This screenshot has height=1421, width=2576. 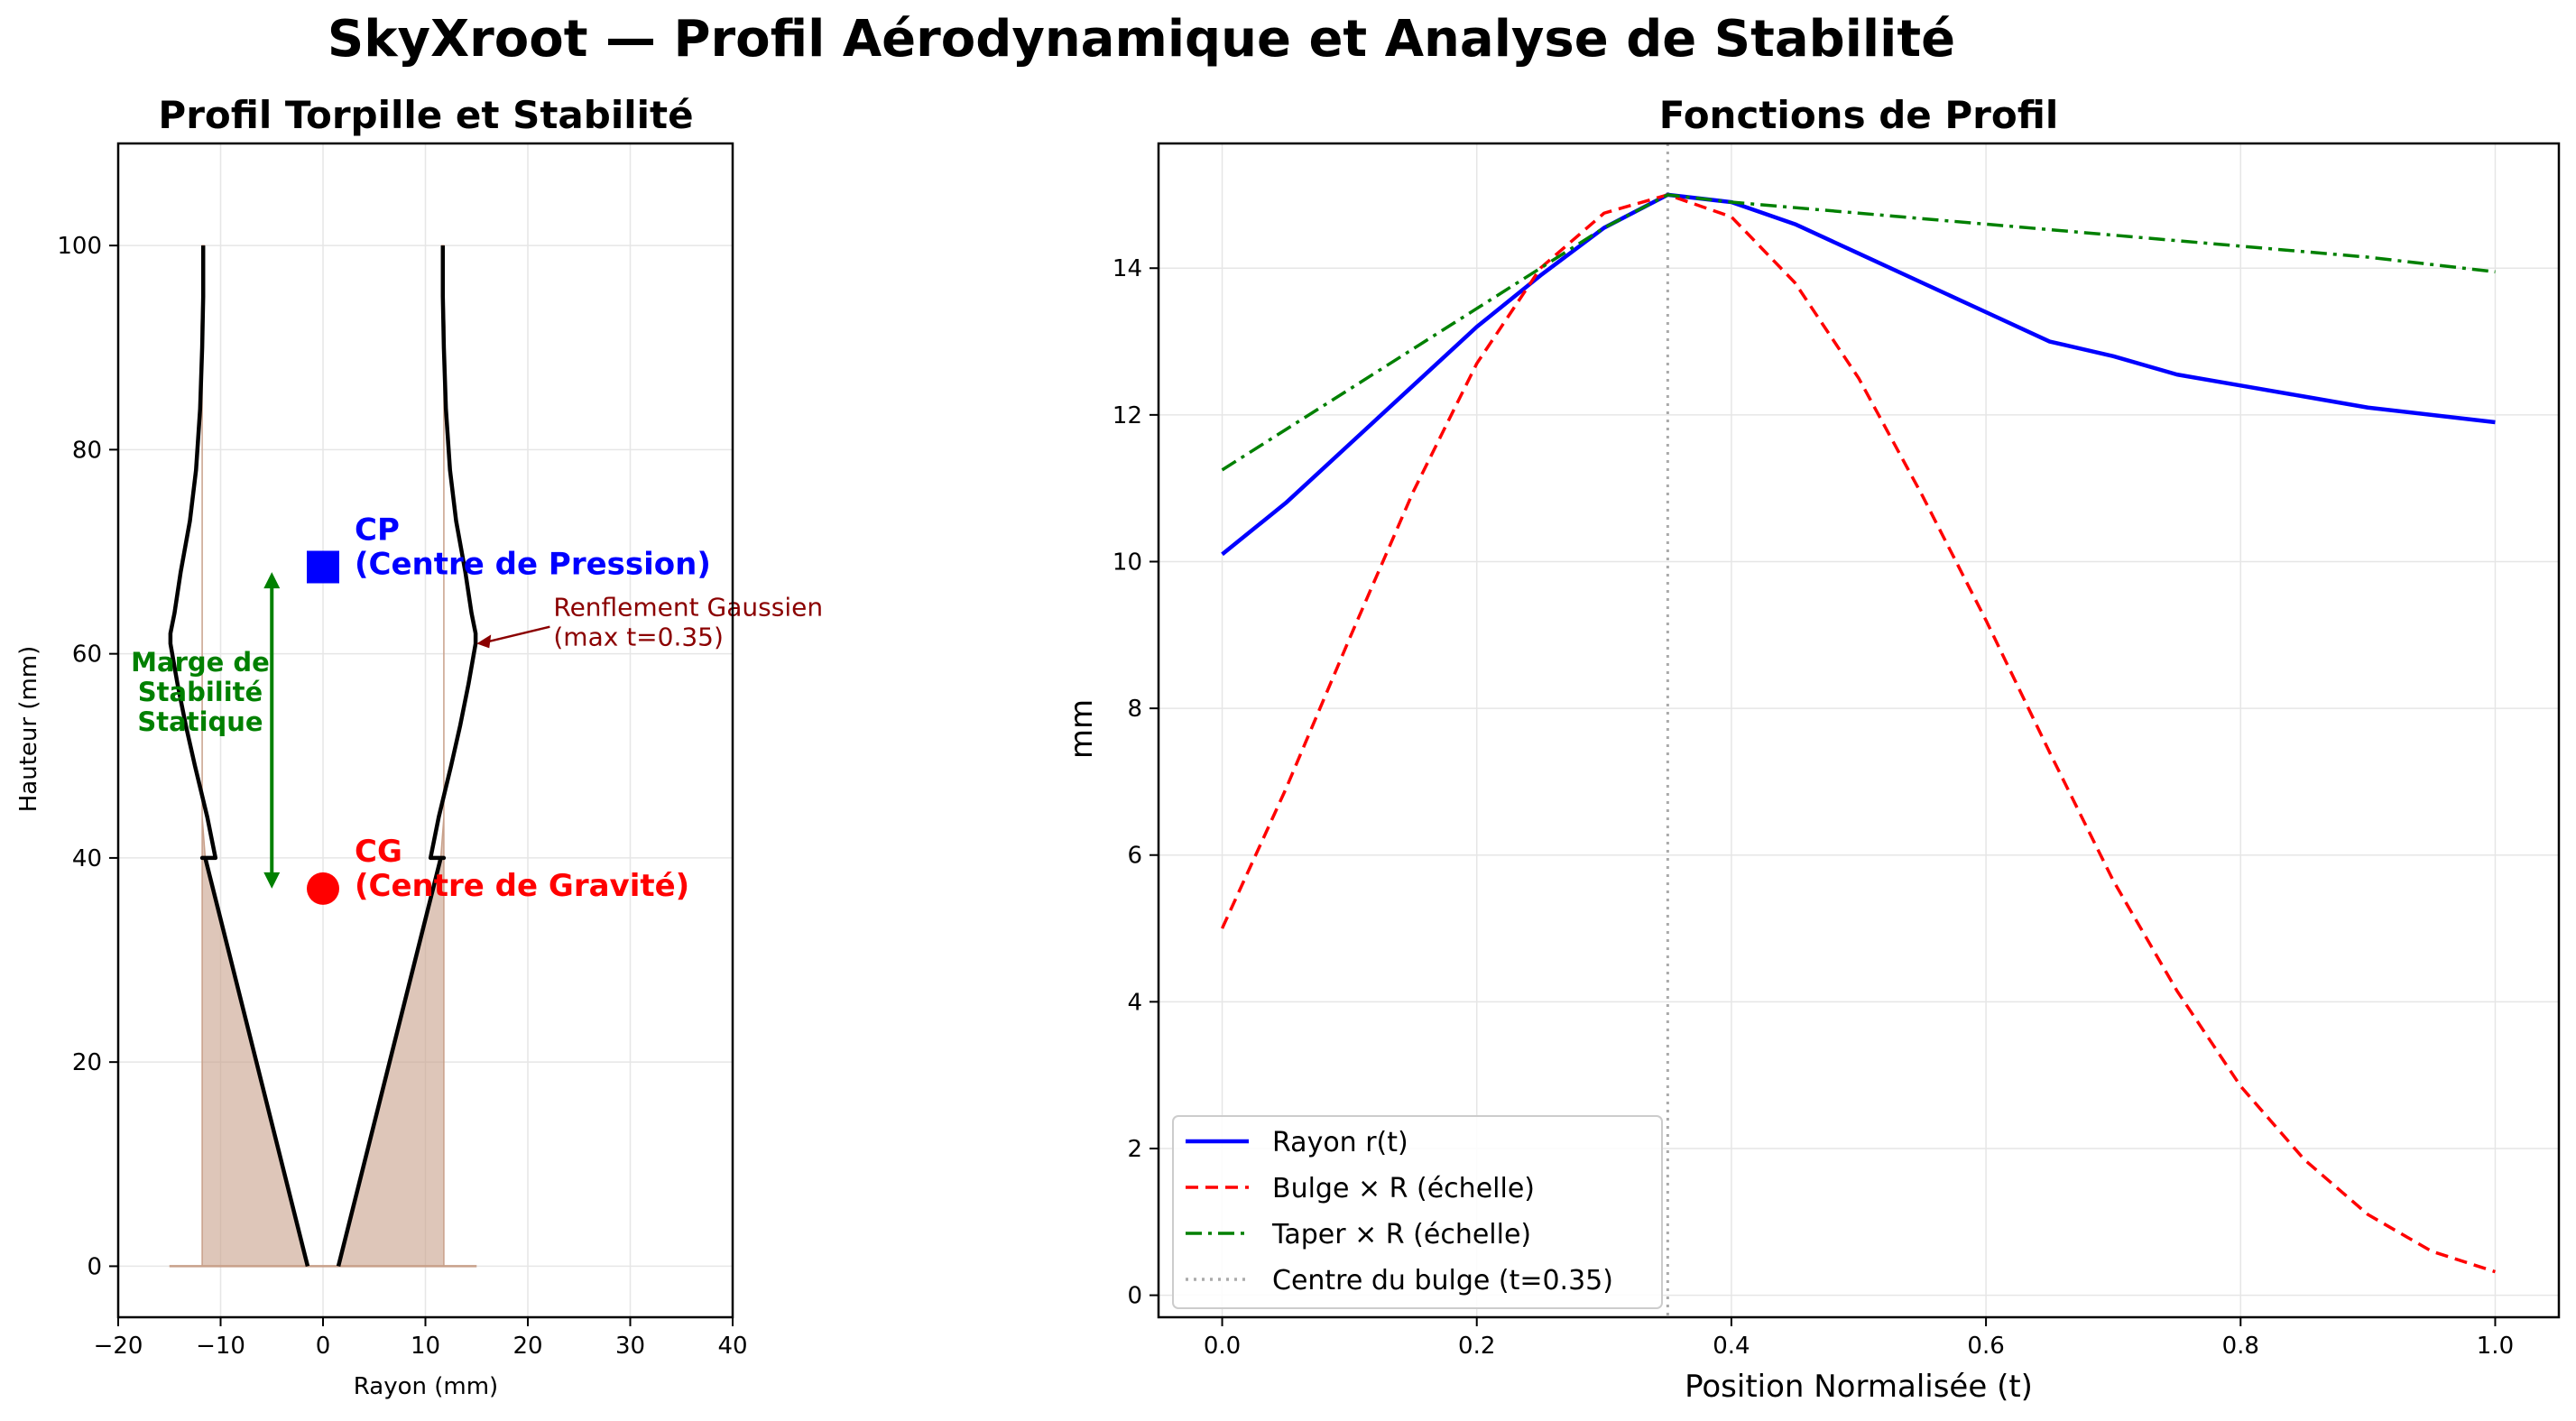 What do you see at coordinates (1134, 1149) in the screenshot?
I see `right-y-tick-label: 2` at bounding box center [1134, 1149].